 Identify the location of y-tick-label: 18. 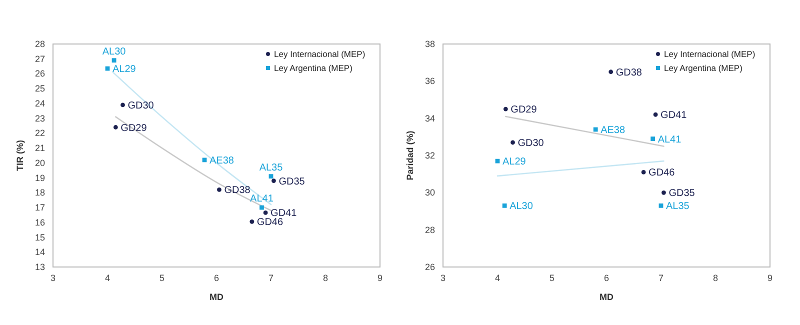
(39, 193).